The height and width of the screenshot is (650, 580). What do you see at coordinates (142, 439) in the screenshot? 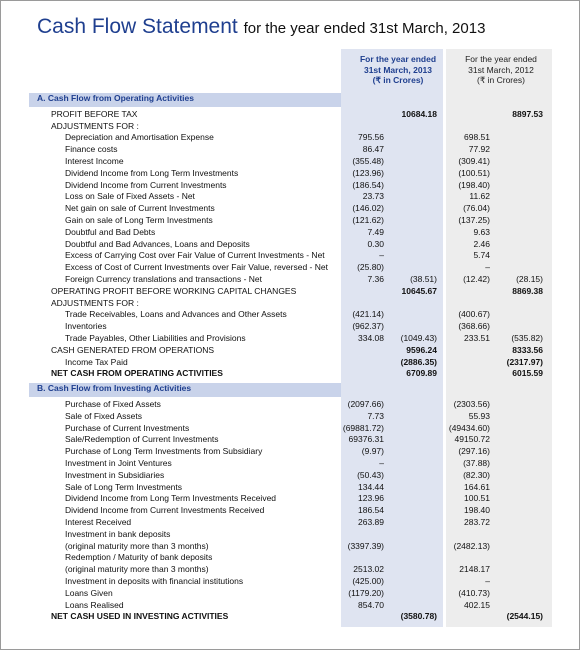
I see `row-label: Sale/Redemption of Current Investments` at bounding box center [142, 439].